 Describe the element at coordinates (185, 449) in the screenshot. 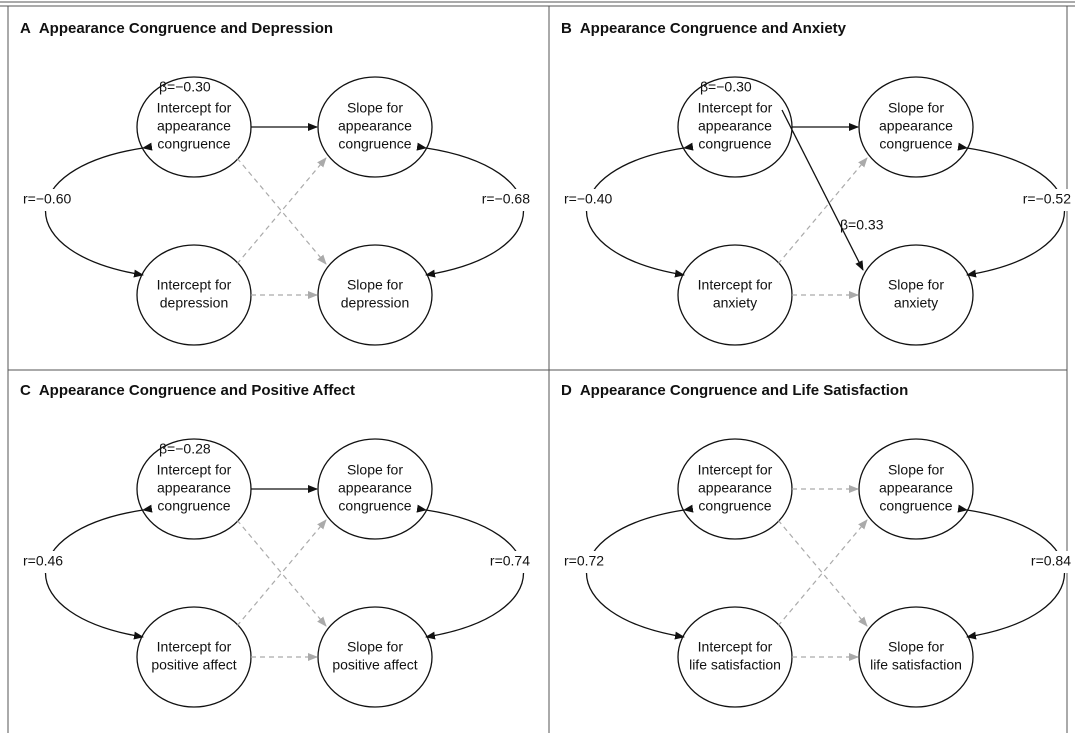

I see `beta-label: β=−0.28` at that location.